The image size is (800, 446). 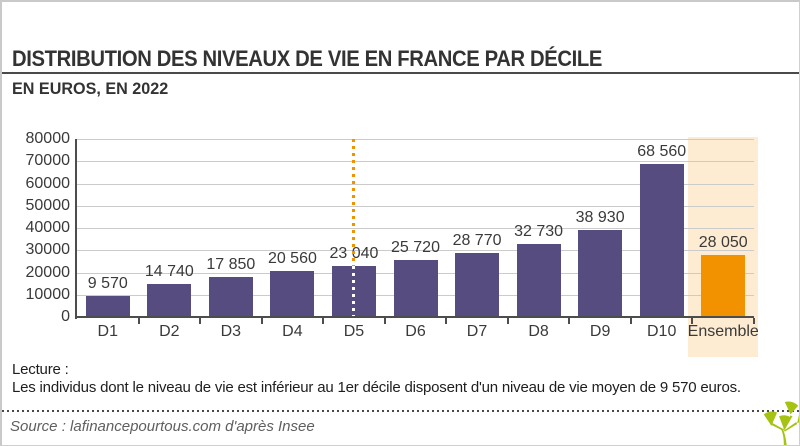 What do you see at coordinates (354, 291) in the screenshot?
I see `median-dotted-line-inside-bar` at bounding box center [354, 291].